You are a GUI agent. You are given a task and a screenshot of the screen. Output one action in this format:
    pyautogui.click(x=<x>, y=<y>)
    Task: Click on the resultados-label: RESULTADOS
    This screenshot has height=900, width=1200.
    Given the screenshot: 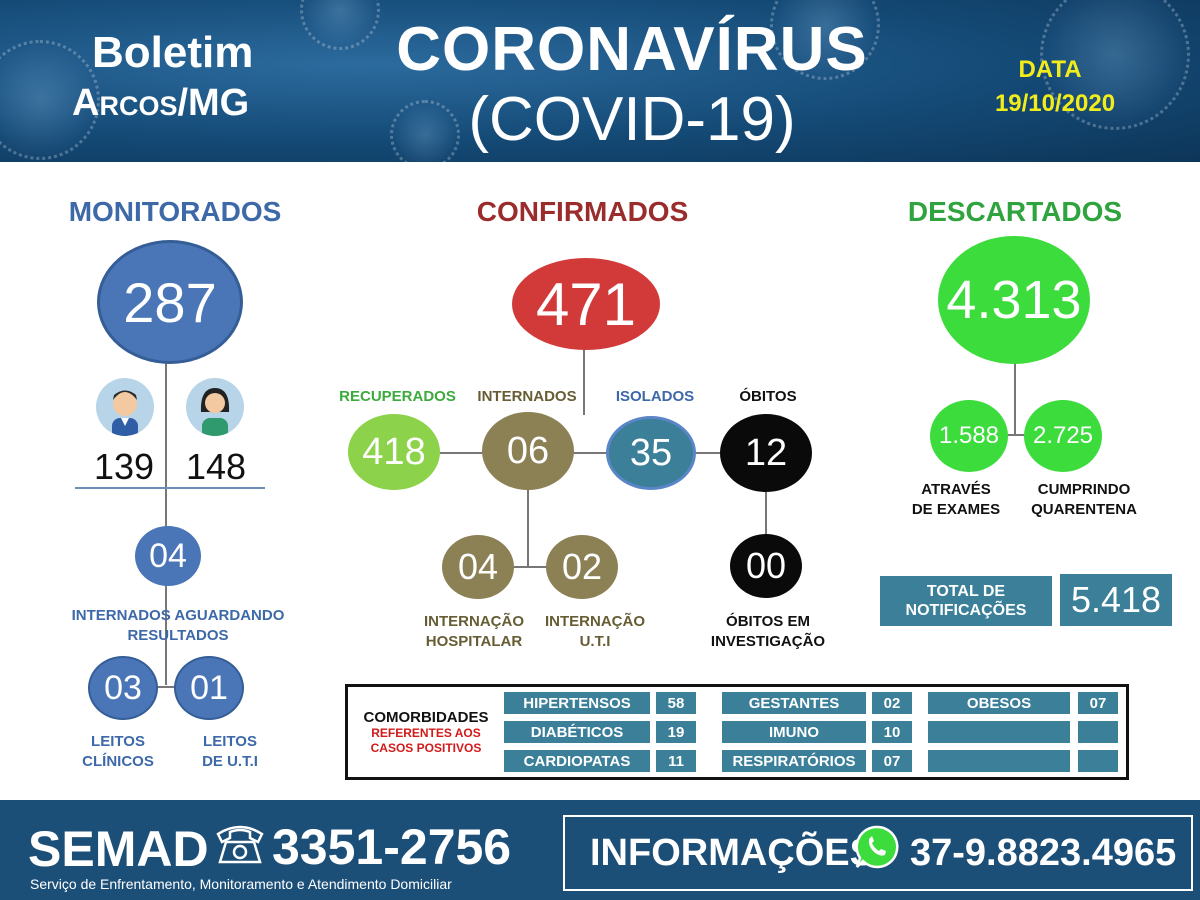 What is the action you would take?
    pyautogui.click(x=178, y=635)
    